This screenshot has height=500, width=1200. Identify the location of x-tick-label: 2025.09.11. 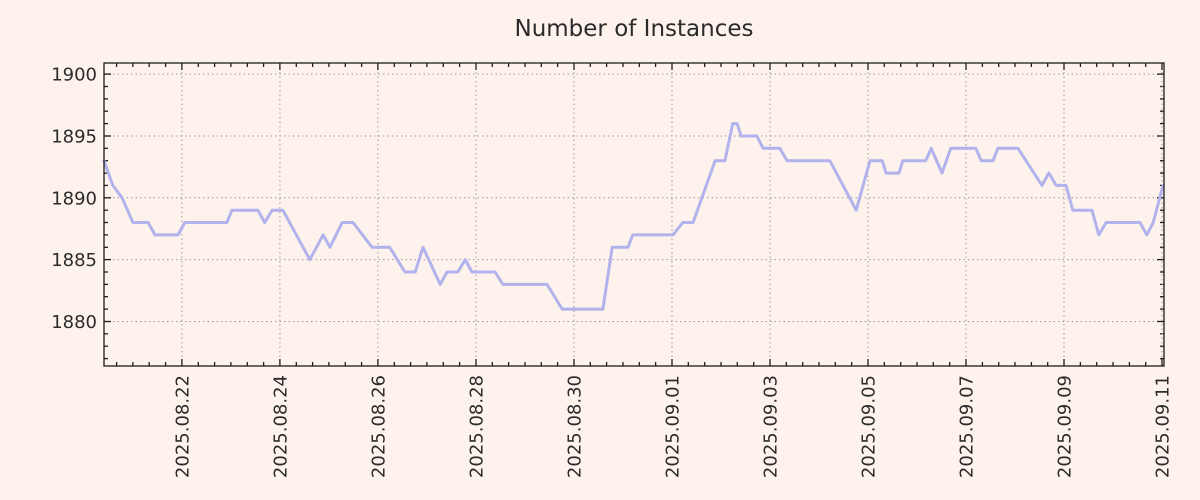
(1163, 426).